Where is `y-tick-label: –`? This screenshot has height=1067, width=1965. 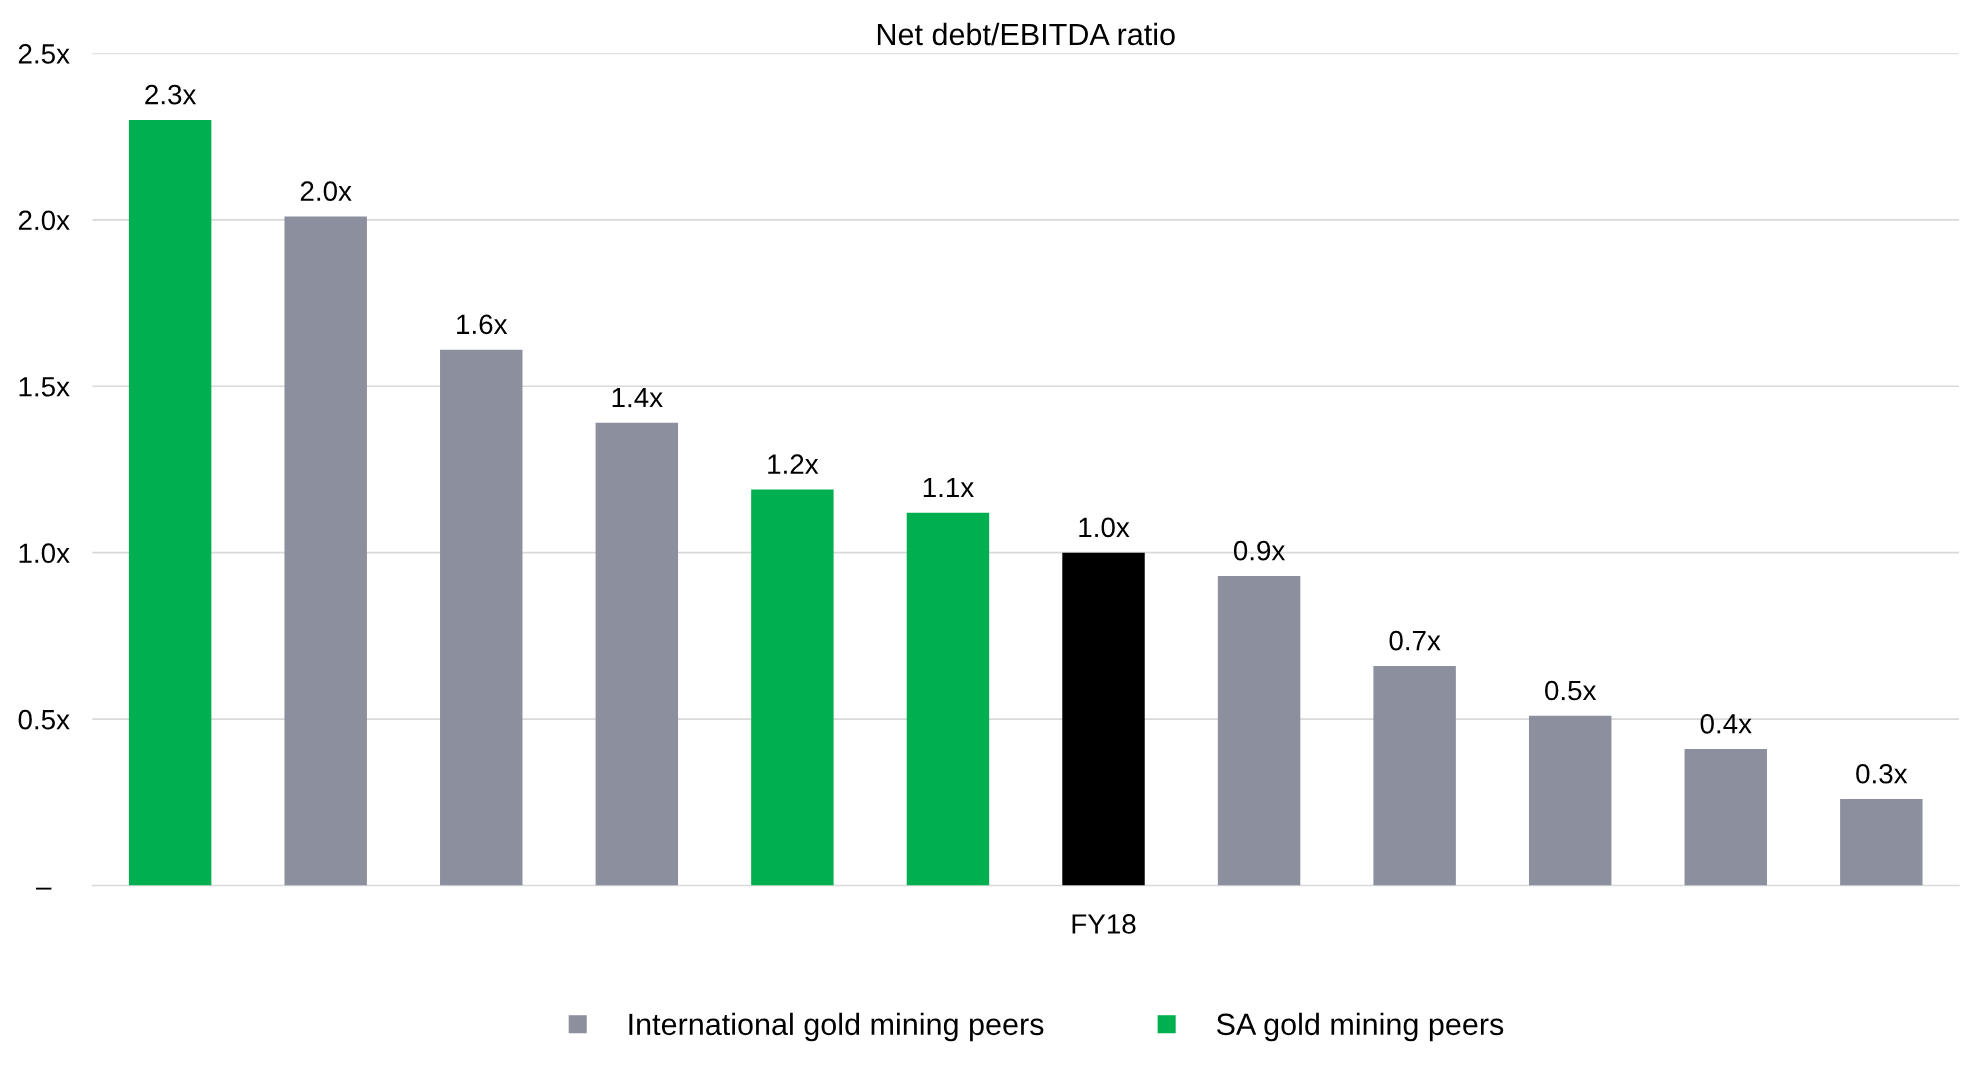 y-tick-label: – is located at coordinates (44, 888).